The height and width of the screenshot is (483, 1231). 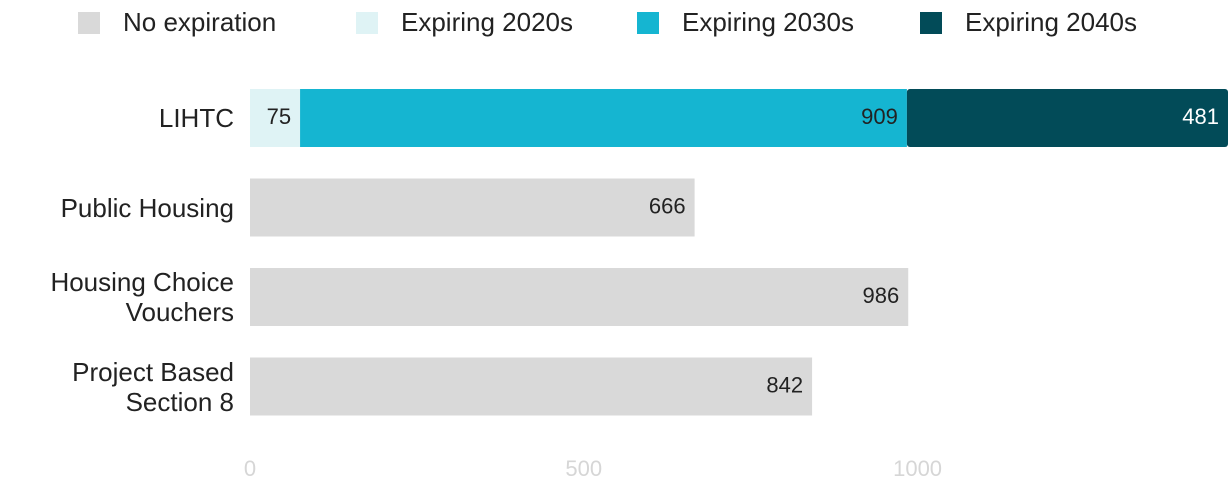 I want to click on legend-label: Expiring 2020s, so click(x=487, y=22).